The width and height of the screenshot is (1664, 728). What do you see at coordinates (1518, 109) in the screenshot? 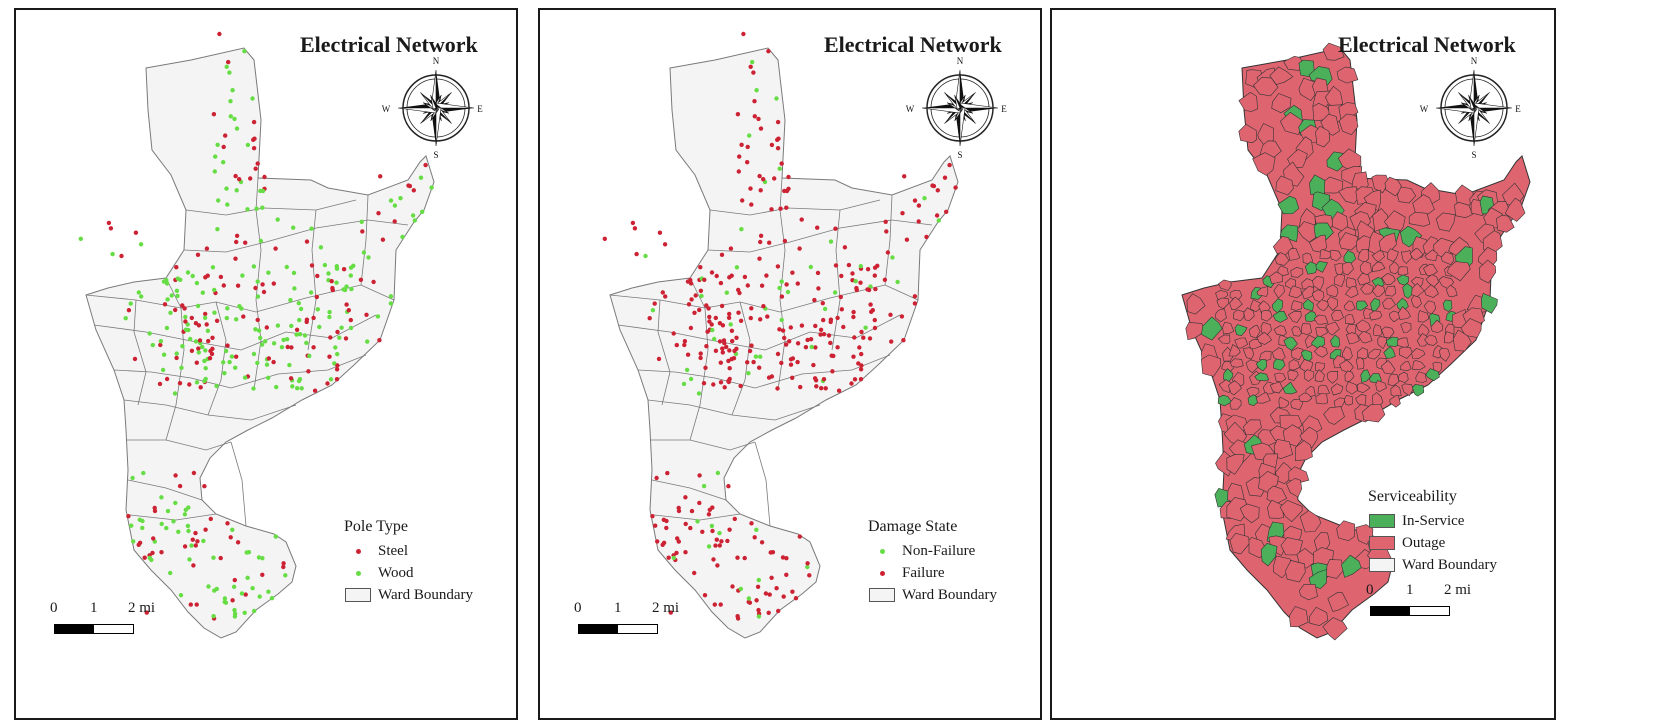
I see `compass-e-label: E` at bounding box center [1518, 109].